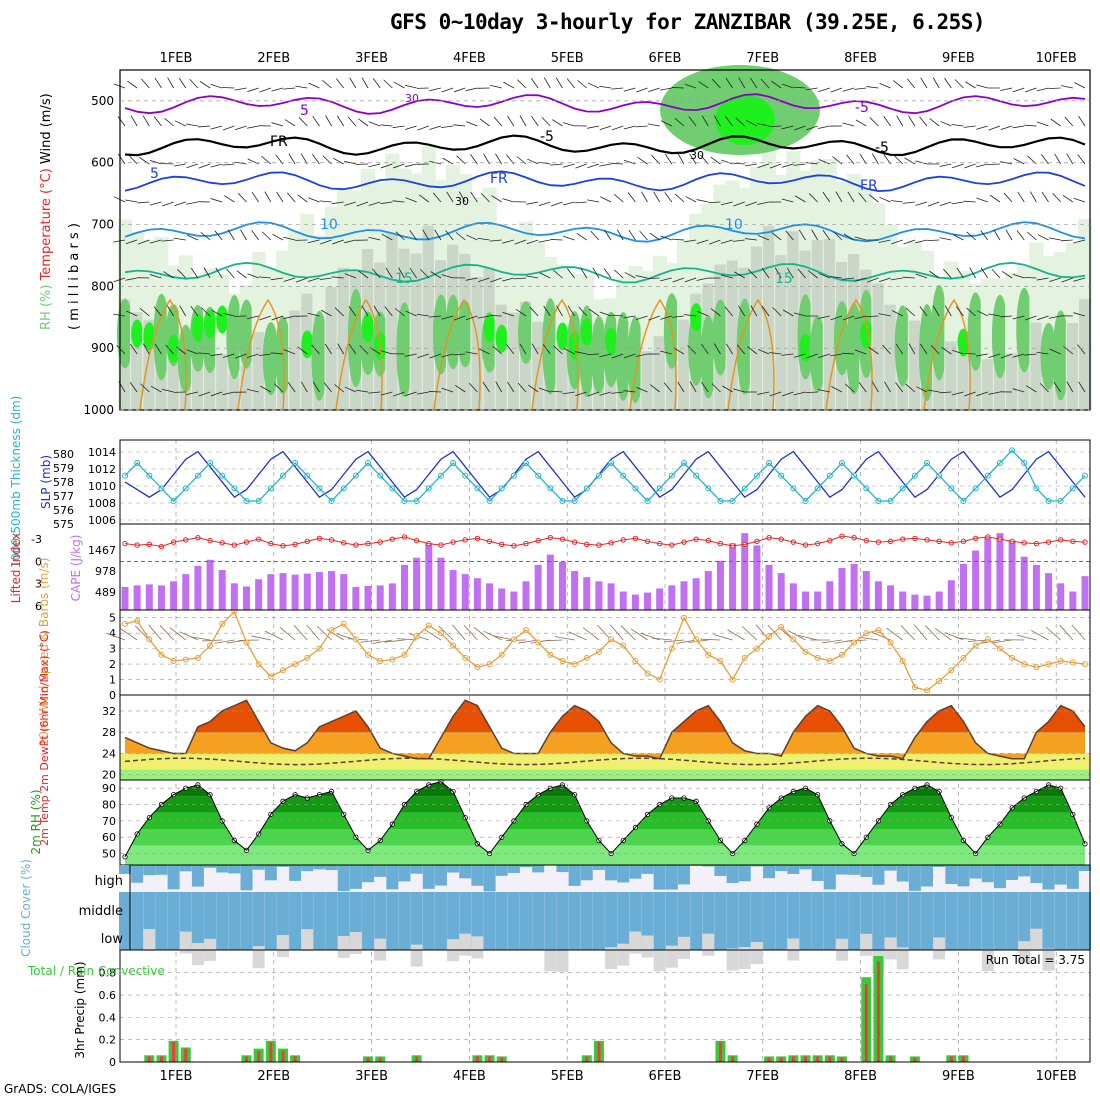 Image resolution: width=1100 pixels, height=1100 pixels. Describe the element at coordinates (63, 496) in the screenshot. I see `thickness-tick: 577` at that location.